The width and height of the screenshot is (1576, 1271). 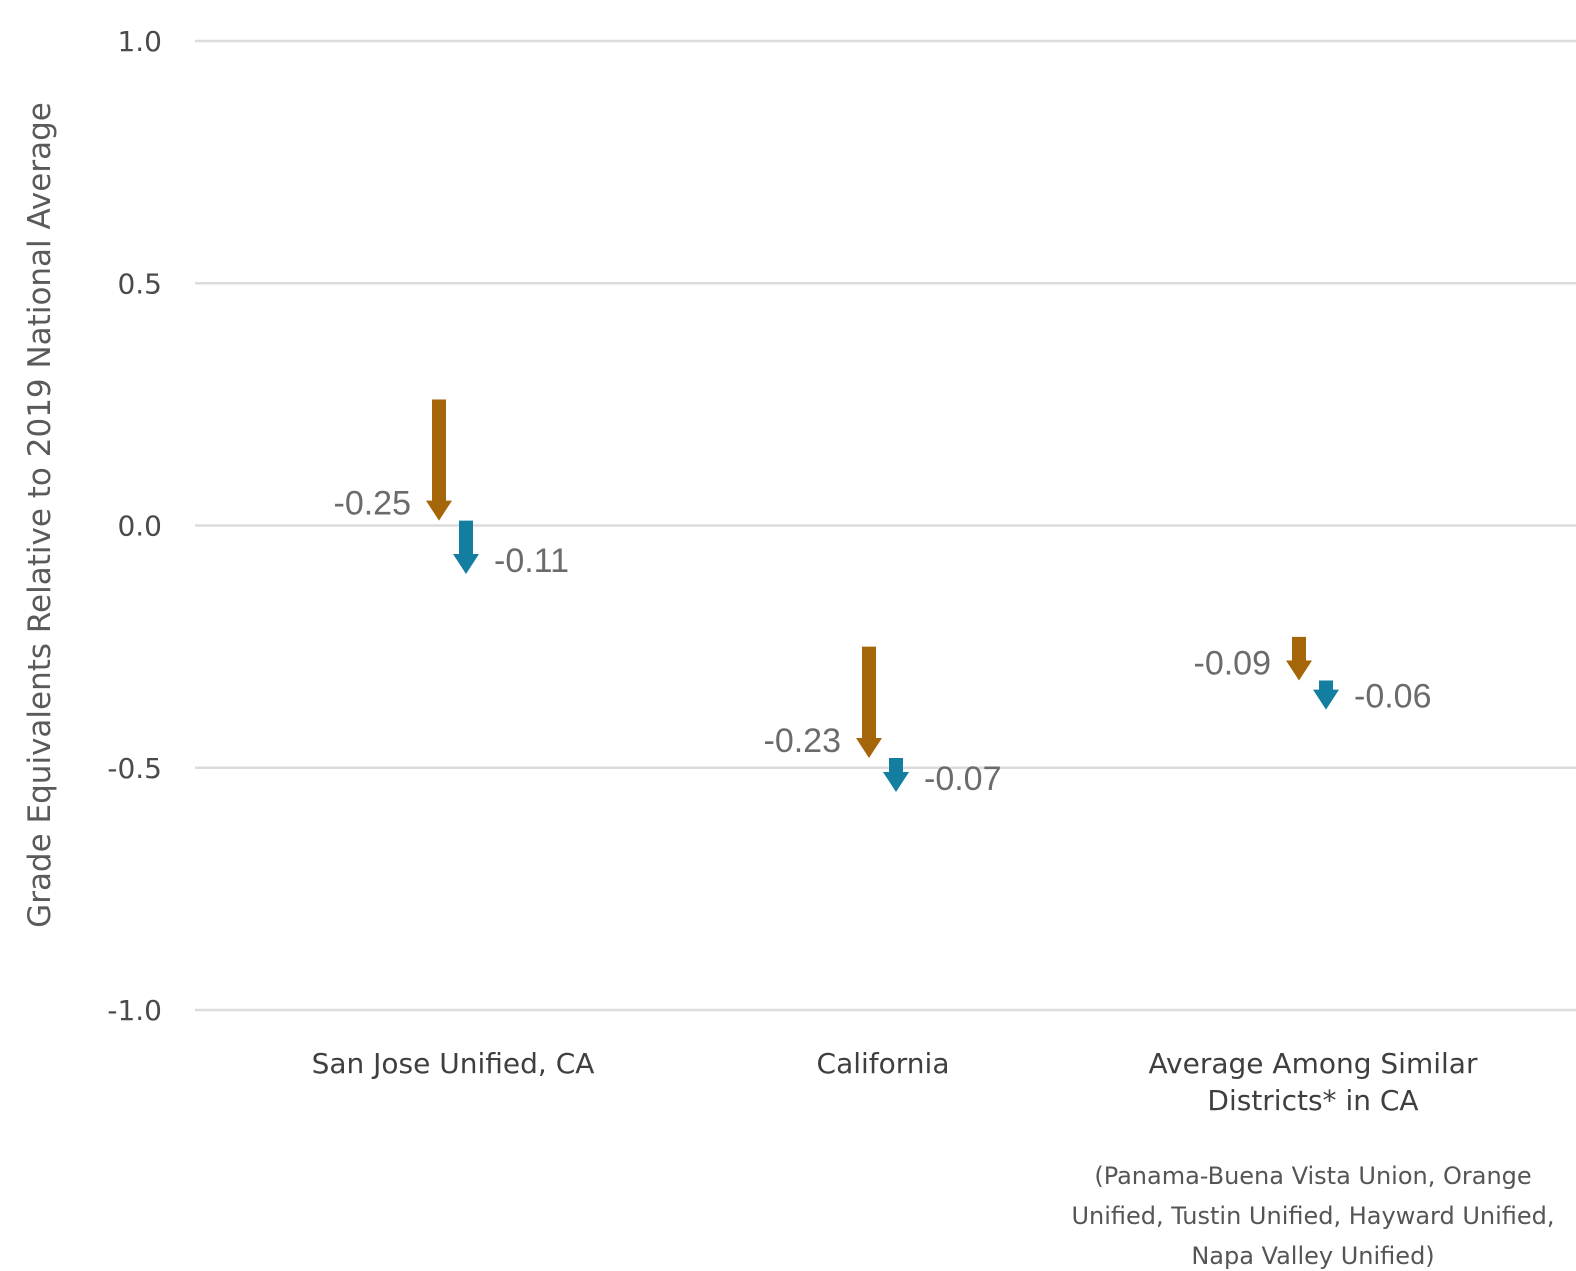 I want to click on category-label: California, so click(x=883, y=1063).